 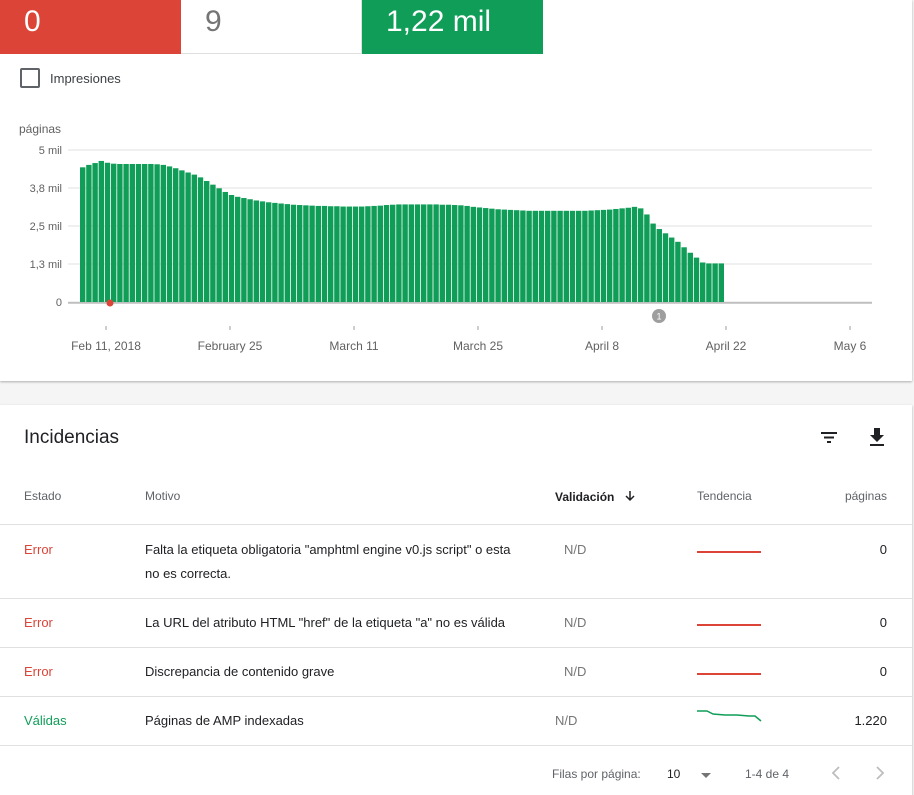 What do you see at coordinates (85, 78) in the screenshot?
I see `impressions-label: Impresiones` at bounding box center [85, 78].